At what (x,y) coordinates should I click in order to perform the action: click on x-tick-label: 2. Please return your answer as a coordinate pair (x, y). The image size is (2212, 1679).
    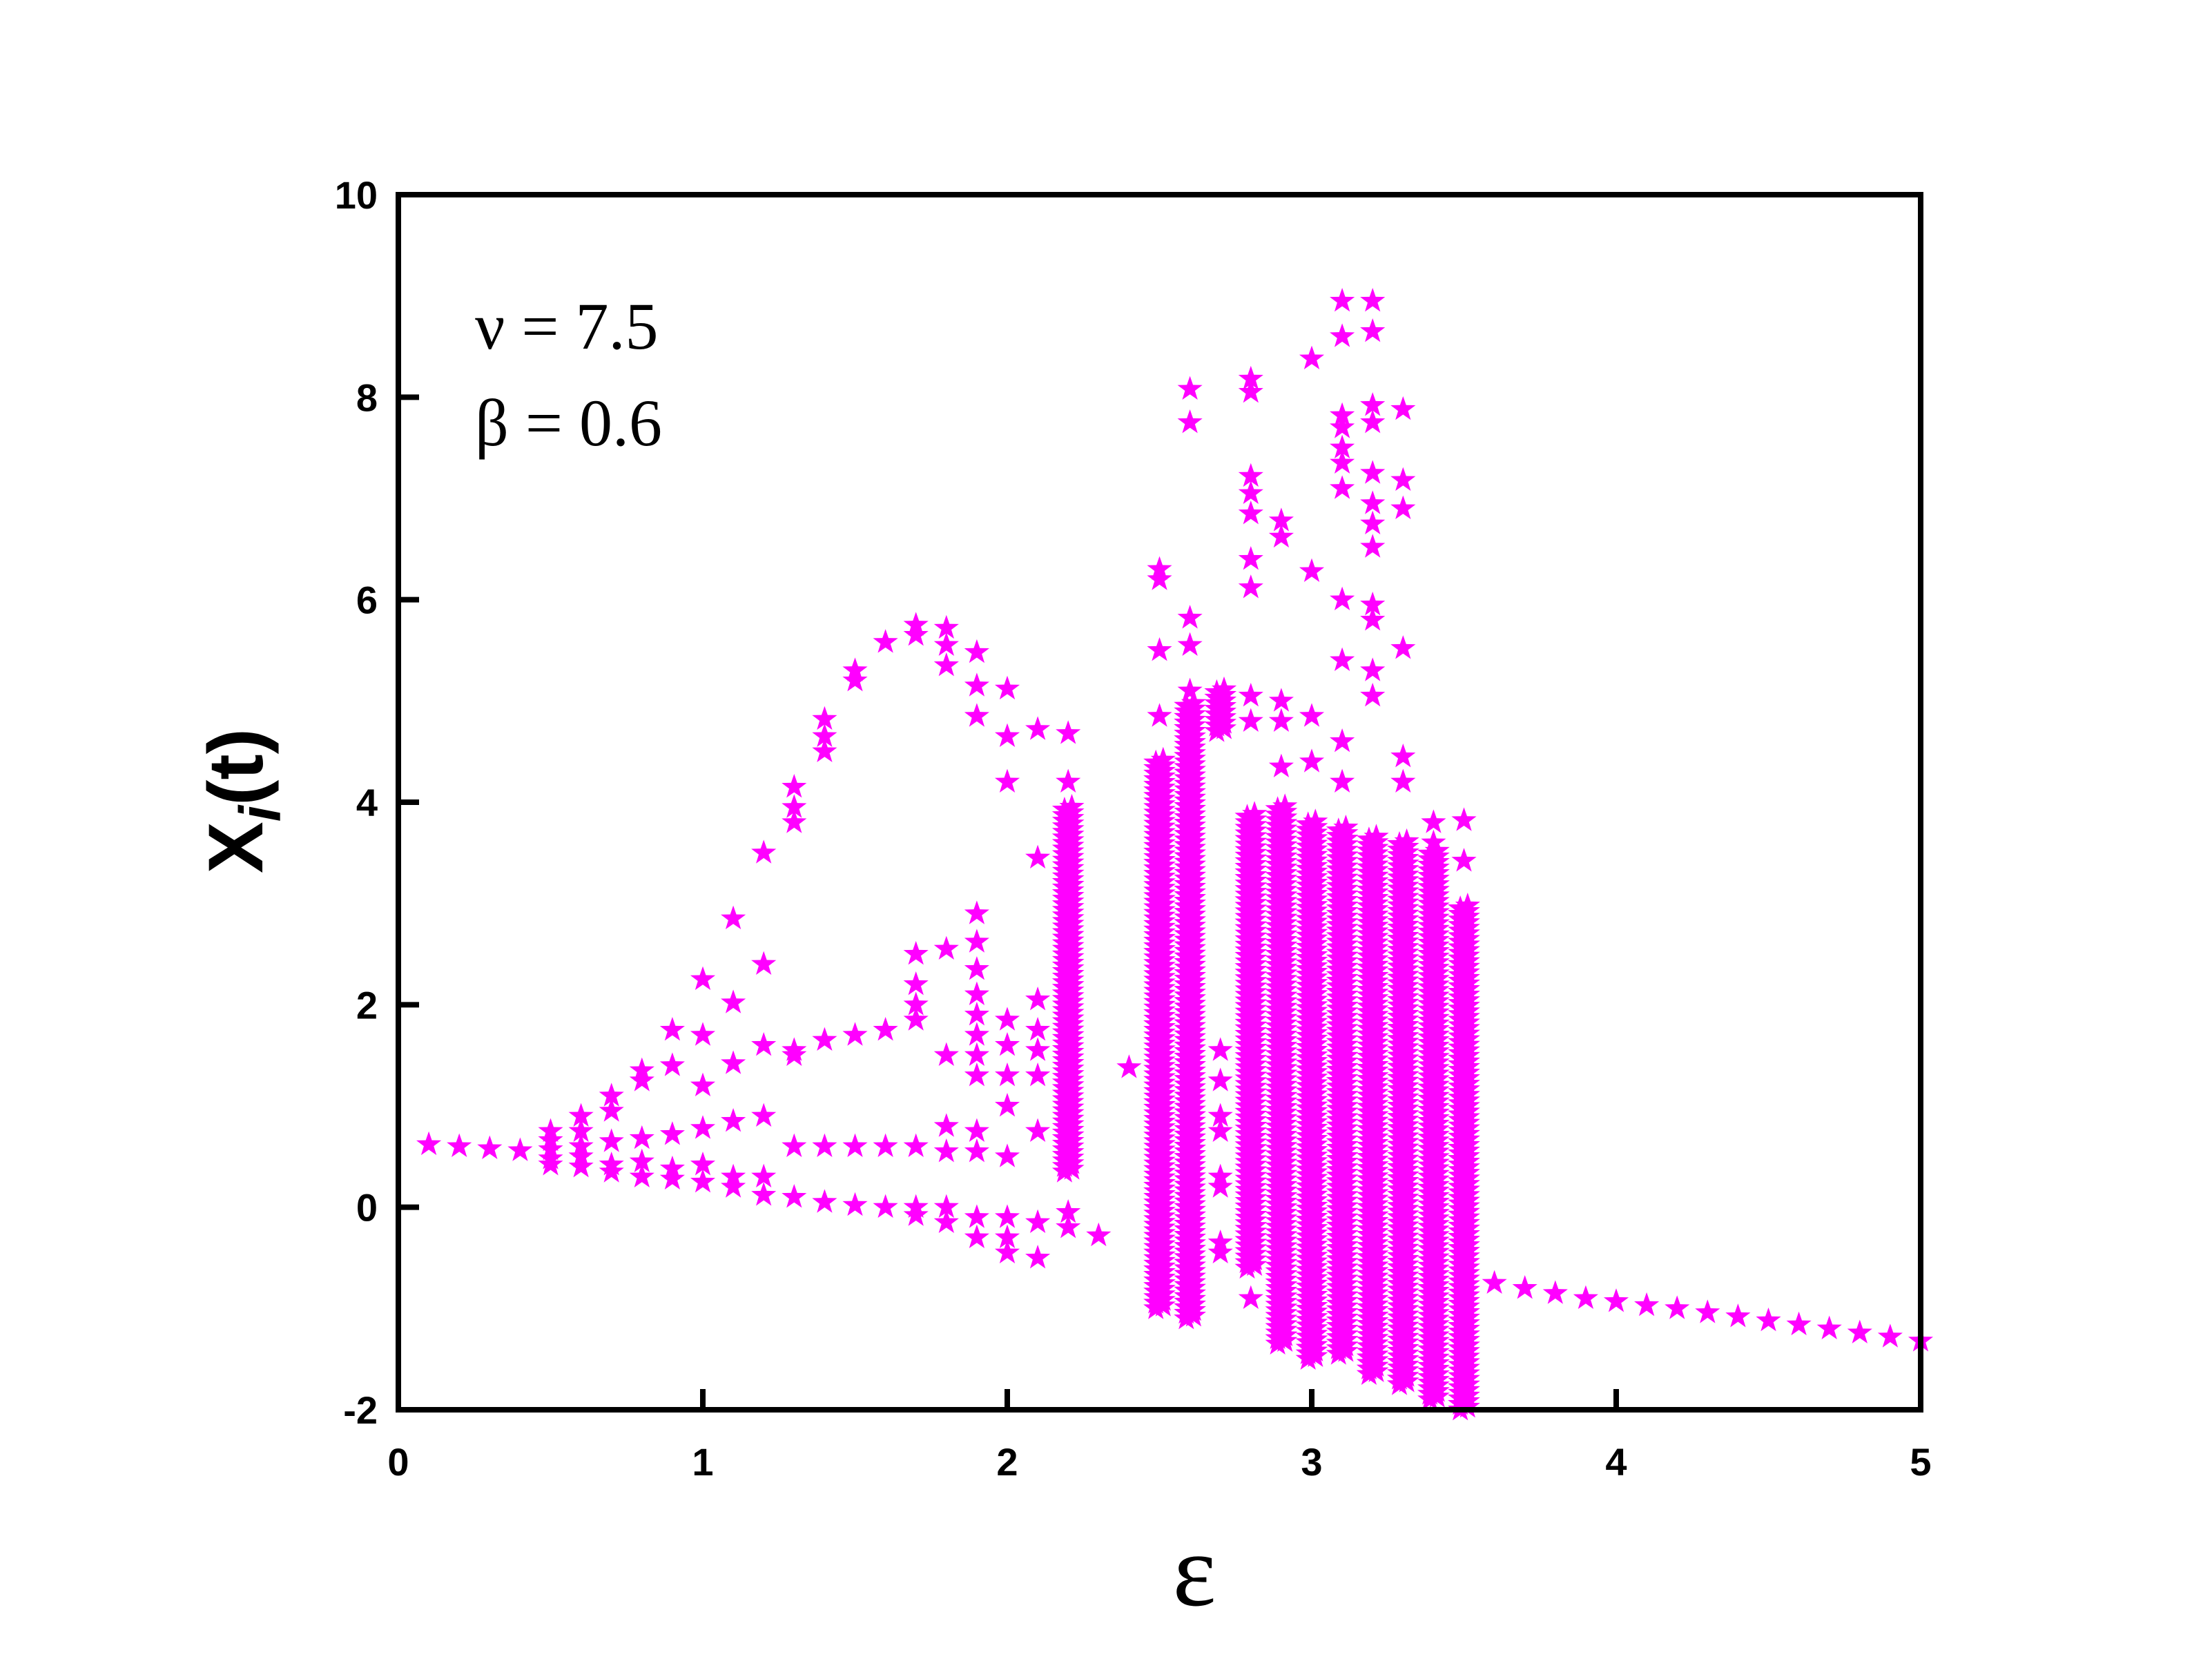
    Looking at the image, I should click on (1007, 1462).